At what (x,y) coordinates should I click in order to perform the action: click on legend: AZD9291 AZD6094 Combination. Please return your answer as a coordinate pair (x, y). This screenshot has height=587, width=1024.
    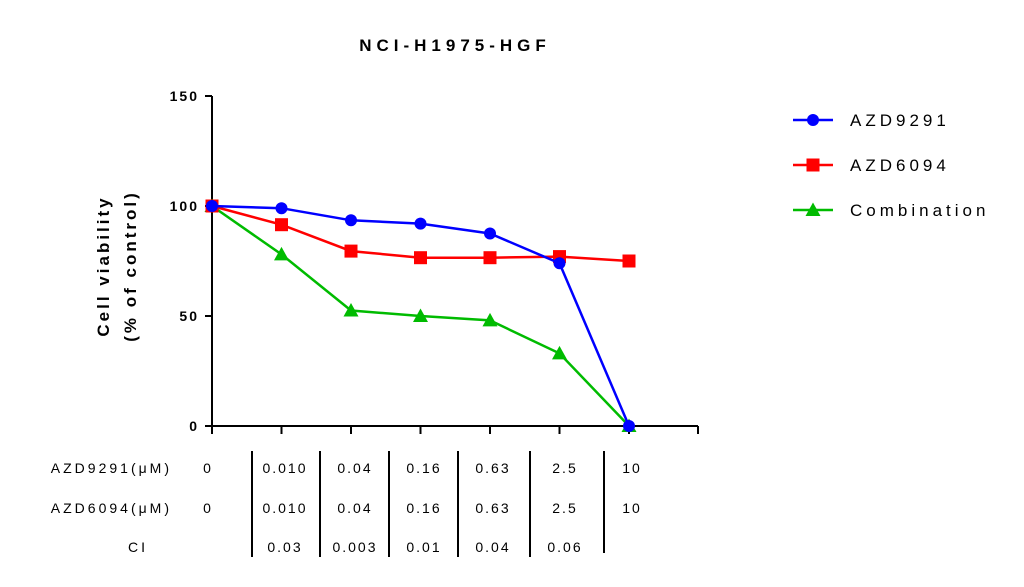
    Looking at the image, I should click on (891, 165).